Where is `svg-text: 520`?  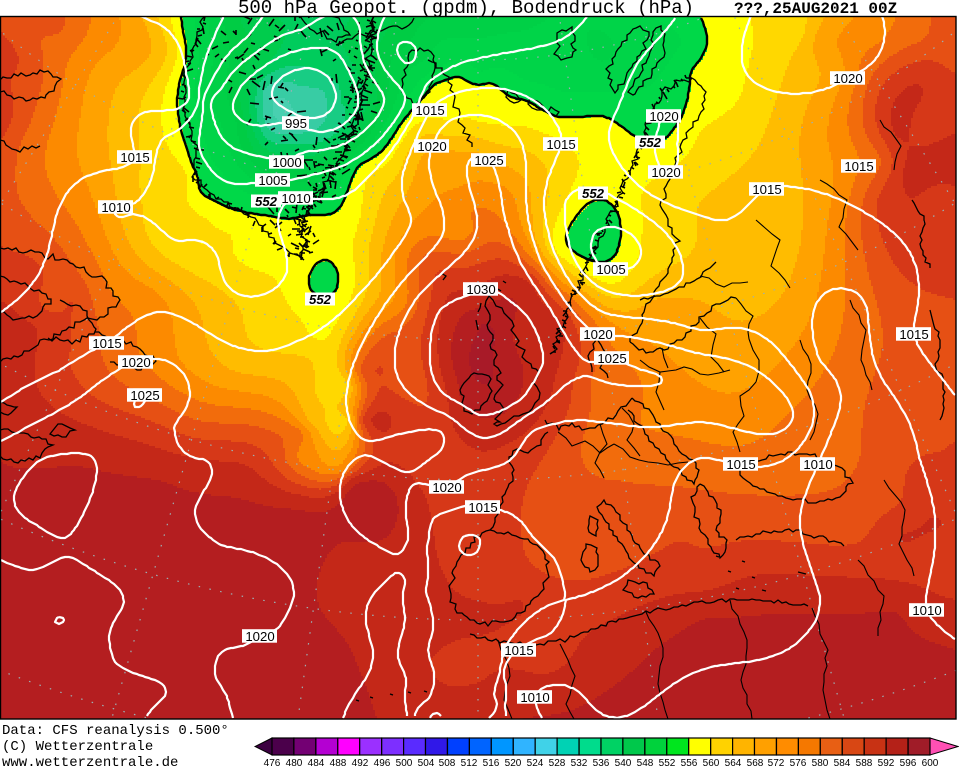
svg-text: 520 is located at coordinates (513, 763).